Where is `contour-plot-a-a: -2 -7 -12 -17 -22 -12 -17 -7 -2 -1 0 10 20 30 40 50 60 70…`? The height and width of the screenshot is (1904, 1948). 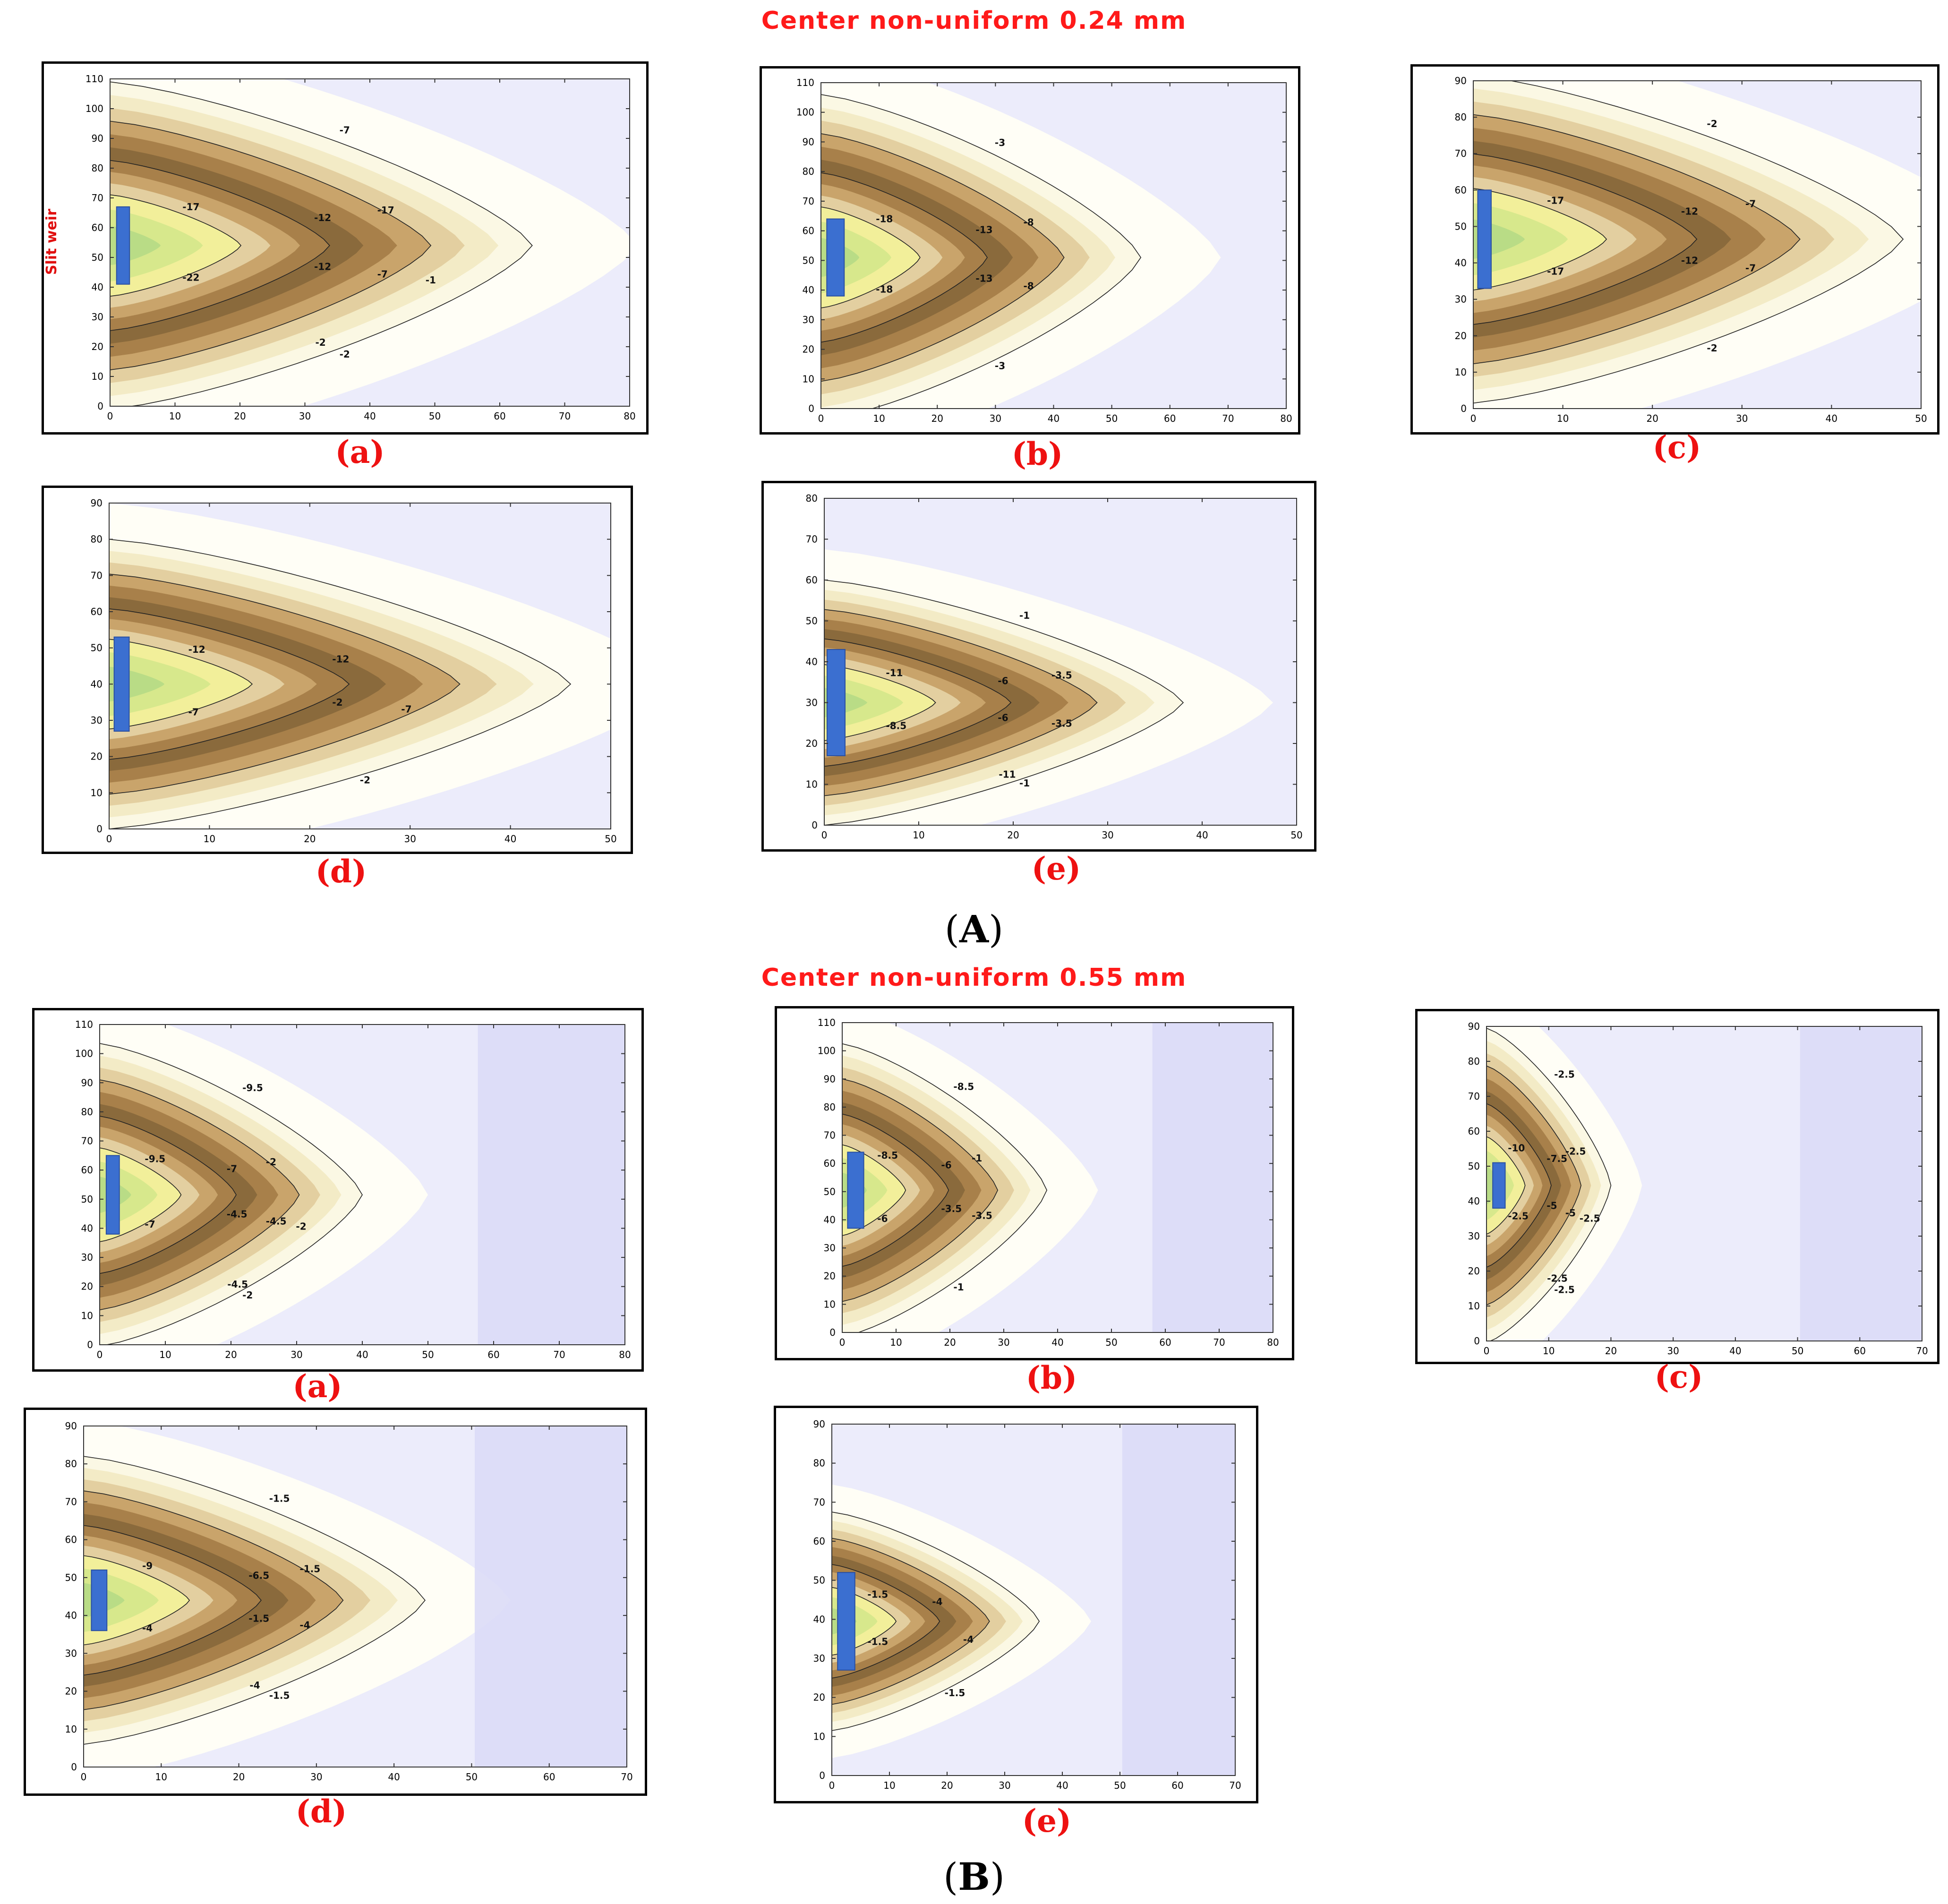
contour-plot-a-a: -2 -7 -12 -17 -22 -12 -17 -7 -2 -1 0 10 20 30 40 50 60 70… is located at coordinates (361, 247).